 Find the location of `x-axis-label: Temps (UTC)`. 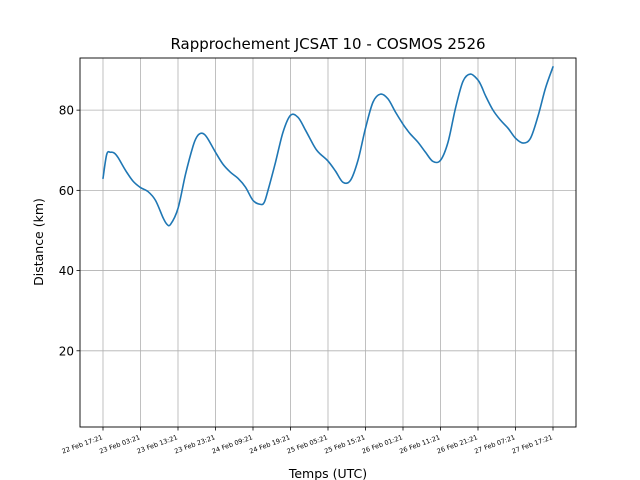

x-axis-label: Temps (UTC) is located at coordinates (327, 473).